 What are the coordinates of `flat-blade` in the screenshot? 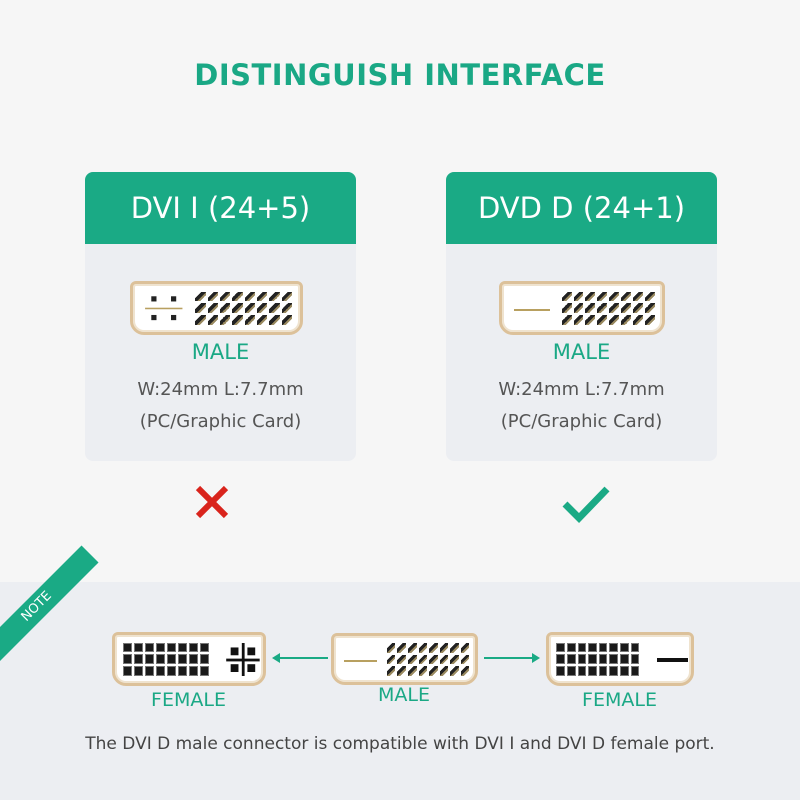 It's located at (532, 309).